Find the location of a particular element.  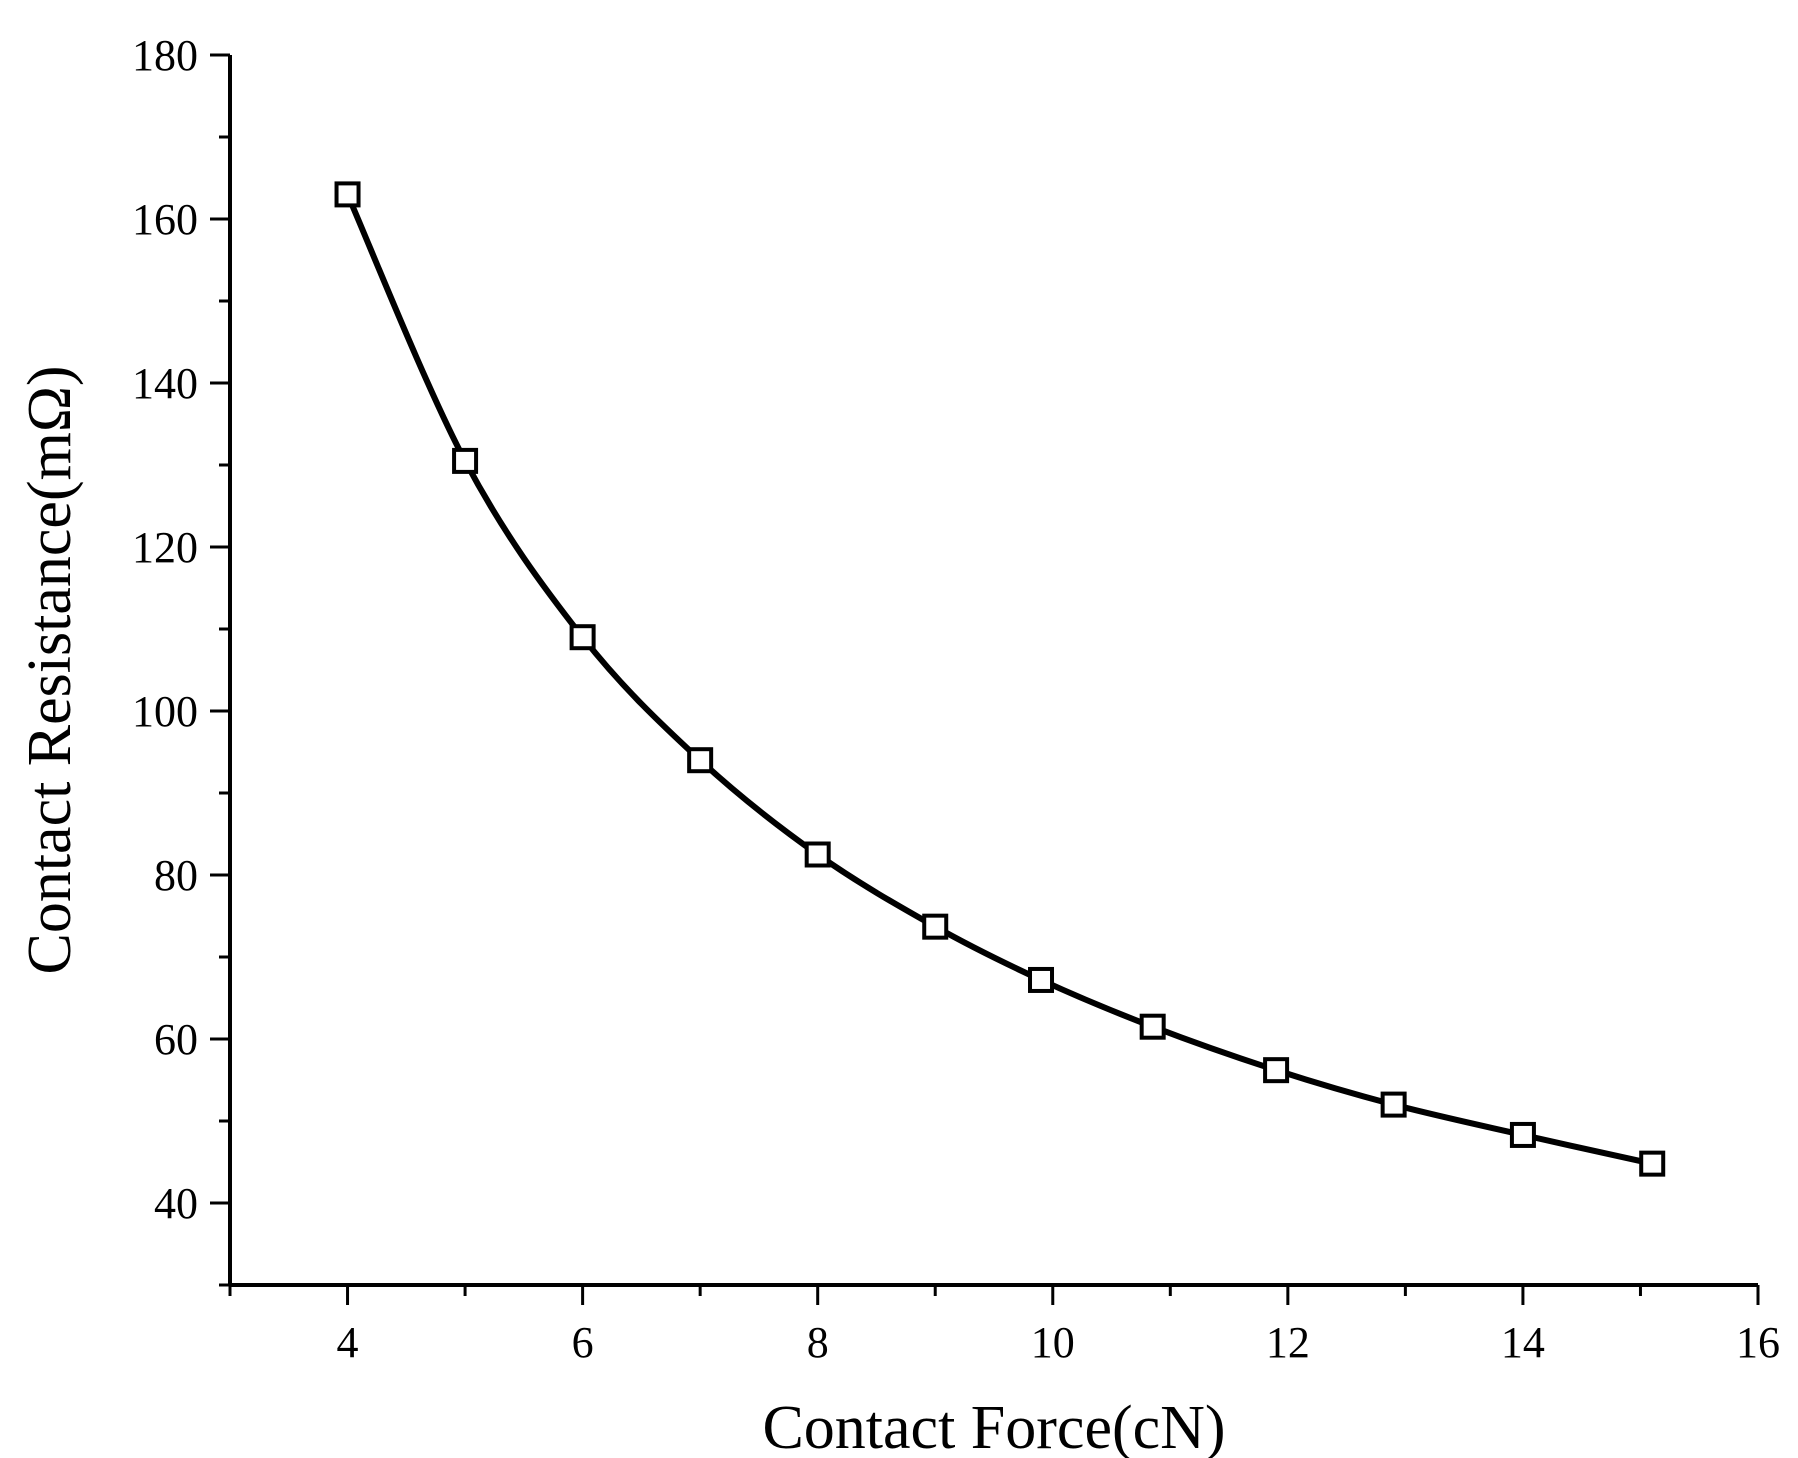

y-tick-label: 120 is located at coordinates (165, 547).